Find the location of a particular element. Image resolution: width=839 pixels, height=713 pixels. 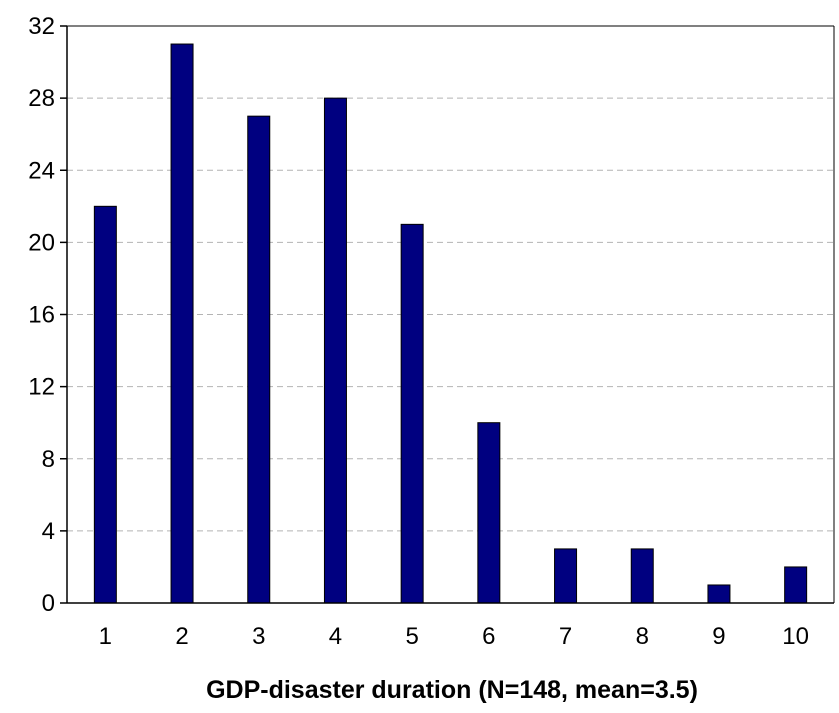

y-tick-labels: 0 4 8 12 16 20 24 28 32 is located at coordinates (41, 315).